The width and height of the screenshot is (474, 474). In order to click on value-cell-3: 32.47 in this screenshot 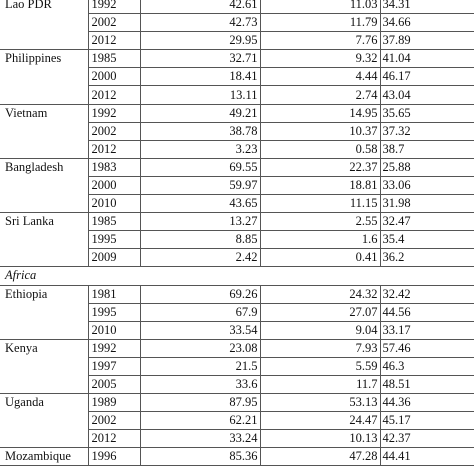, I will do `click(426, 222)`.